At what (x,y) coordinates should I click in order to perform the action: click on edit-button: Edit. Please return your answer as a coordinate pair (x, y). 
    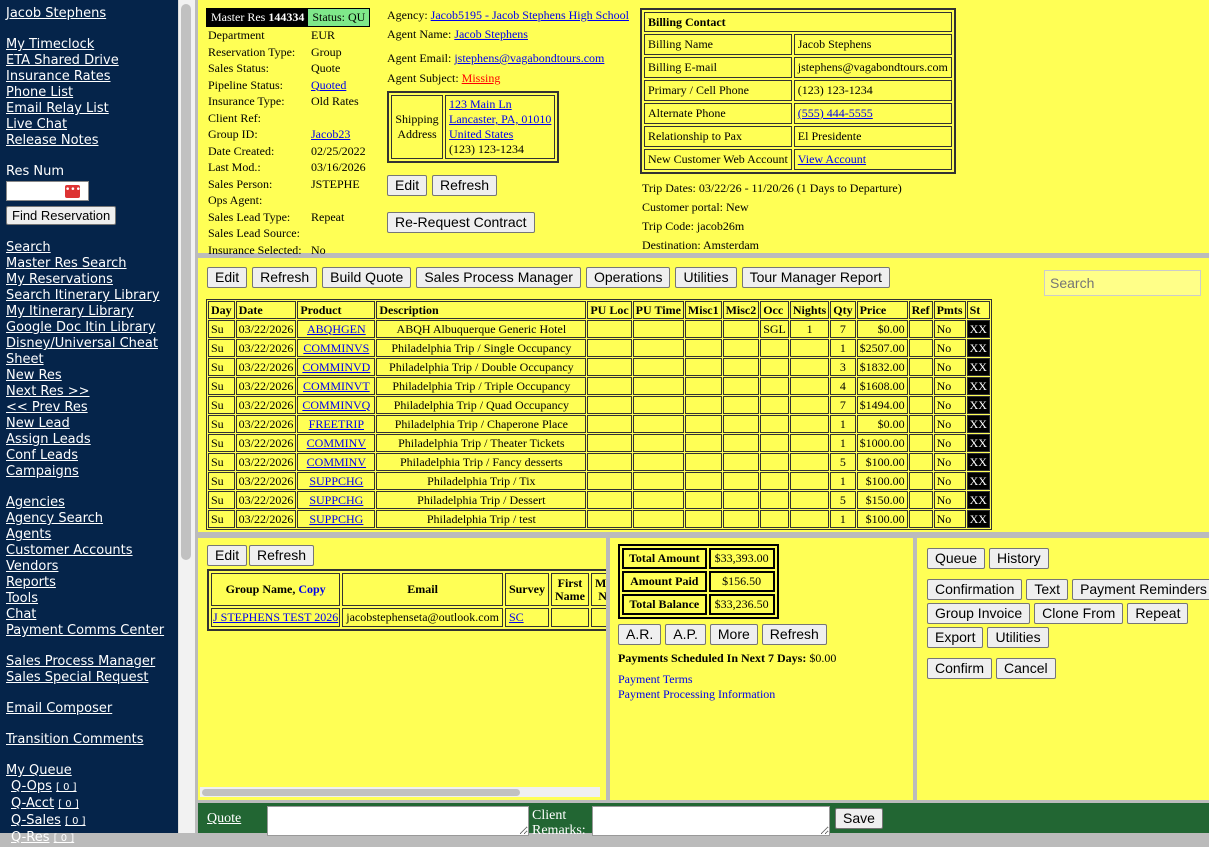
    Looking at the image, I should click on (227, 277).